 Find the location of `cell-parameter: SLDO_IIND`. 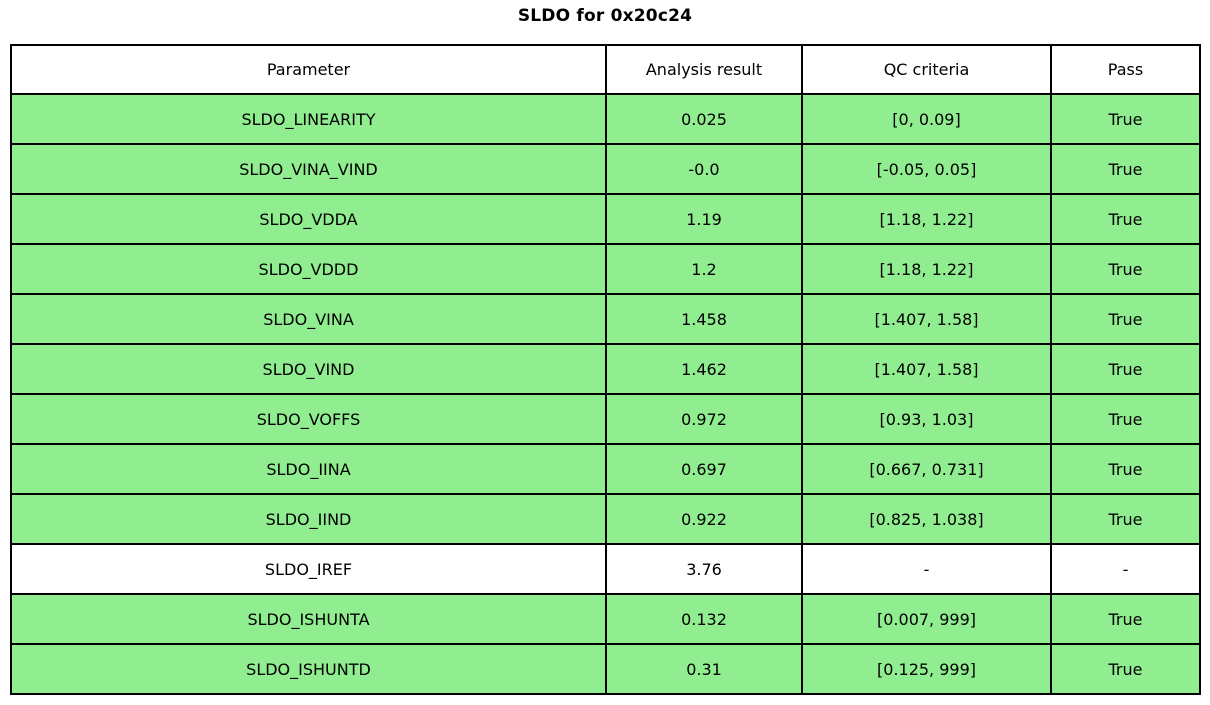

cell-parameter: SLDO_IIND is located at coordinates (308, 519).